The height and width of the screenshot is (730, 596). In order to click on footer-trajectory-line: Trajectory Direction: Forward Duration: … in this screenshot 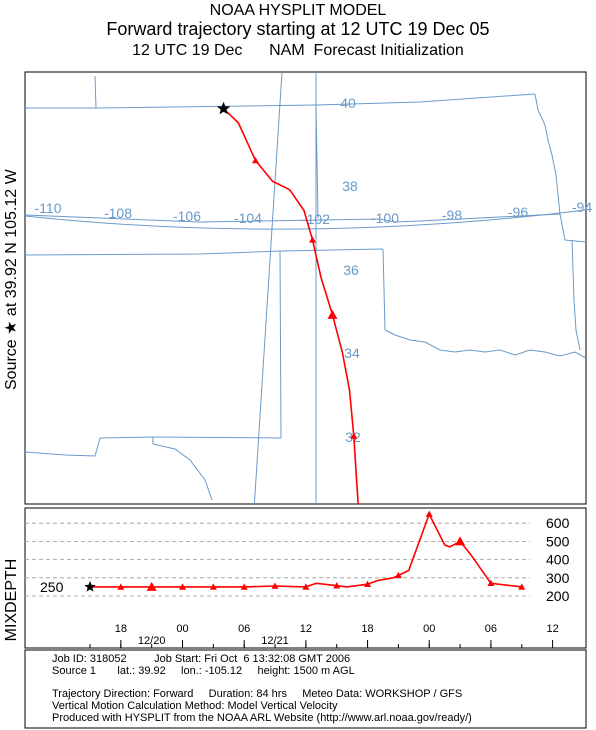, I will do `click(257, 694)`.